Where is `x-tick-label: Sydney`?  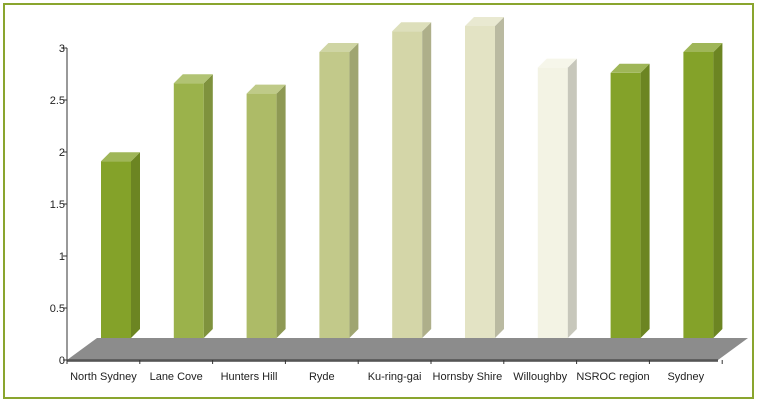 x-tick-label: Sydney is located at coordinates (685, 377).